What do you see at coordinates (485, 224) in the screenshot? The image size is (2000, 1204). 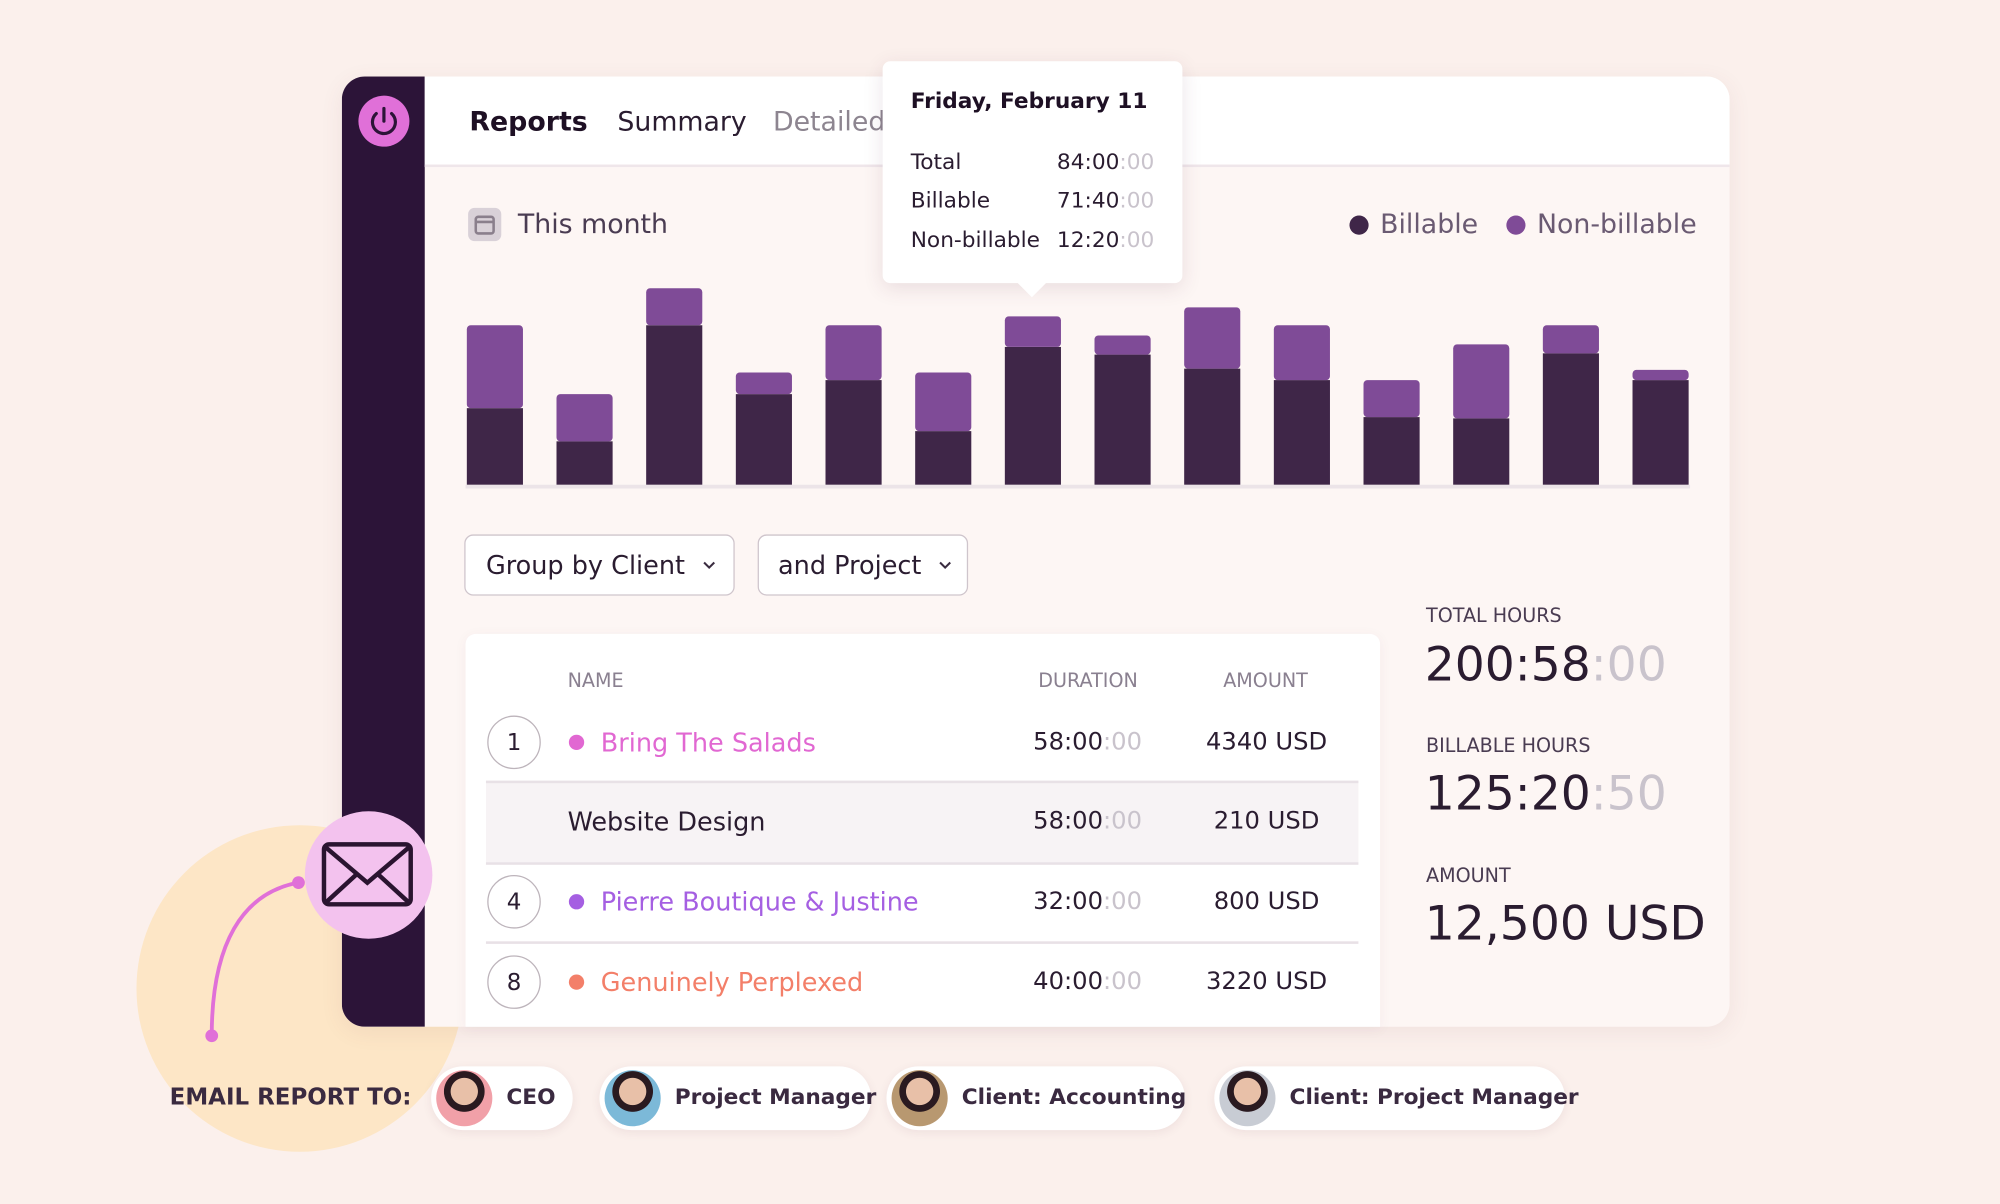 I see `calendar-icon` at bounding box center [485, 224].